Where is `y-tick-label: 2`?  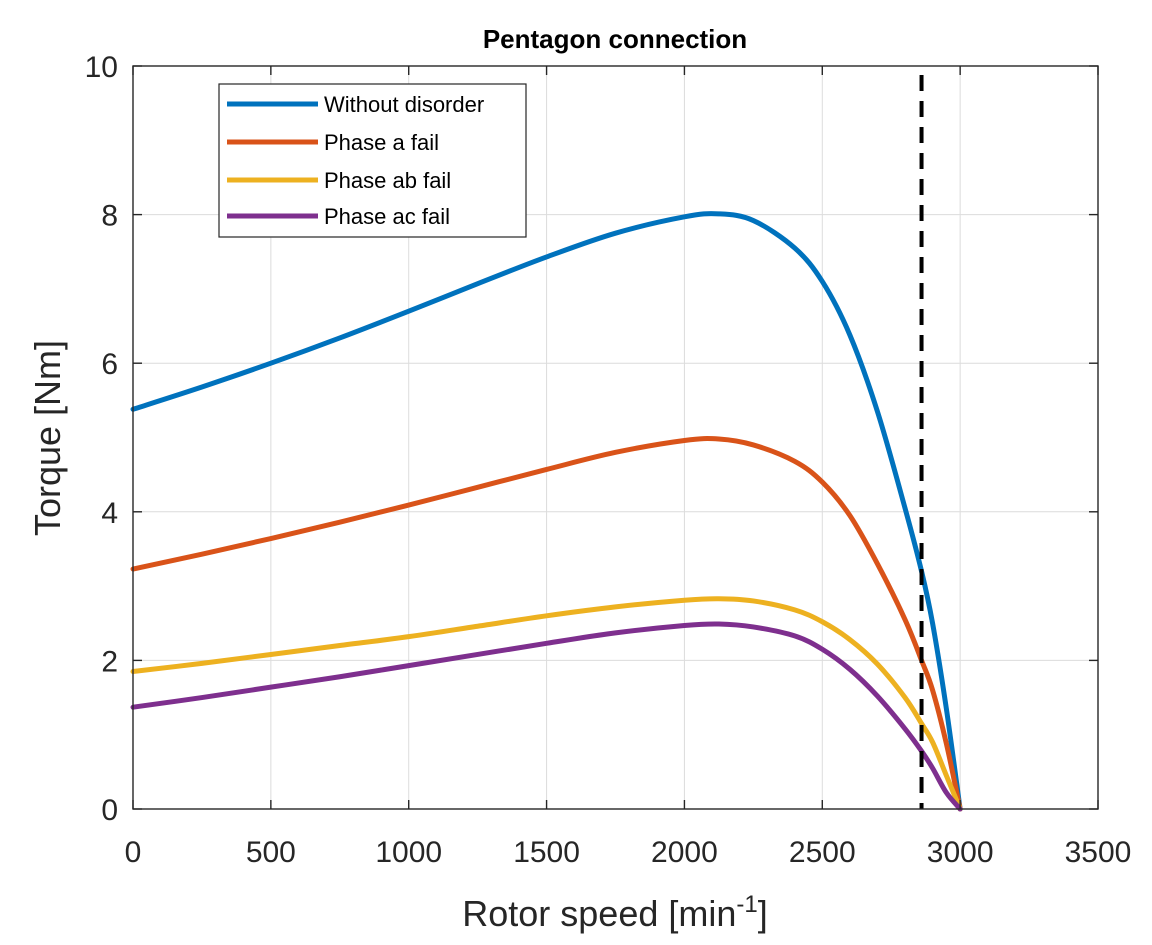 y-tick-label: 2 is located at coordinates (109, 661).